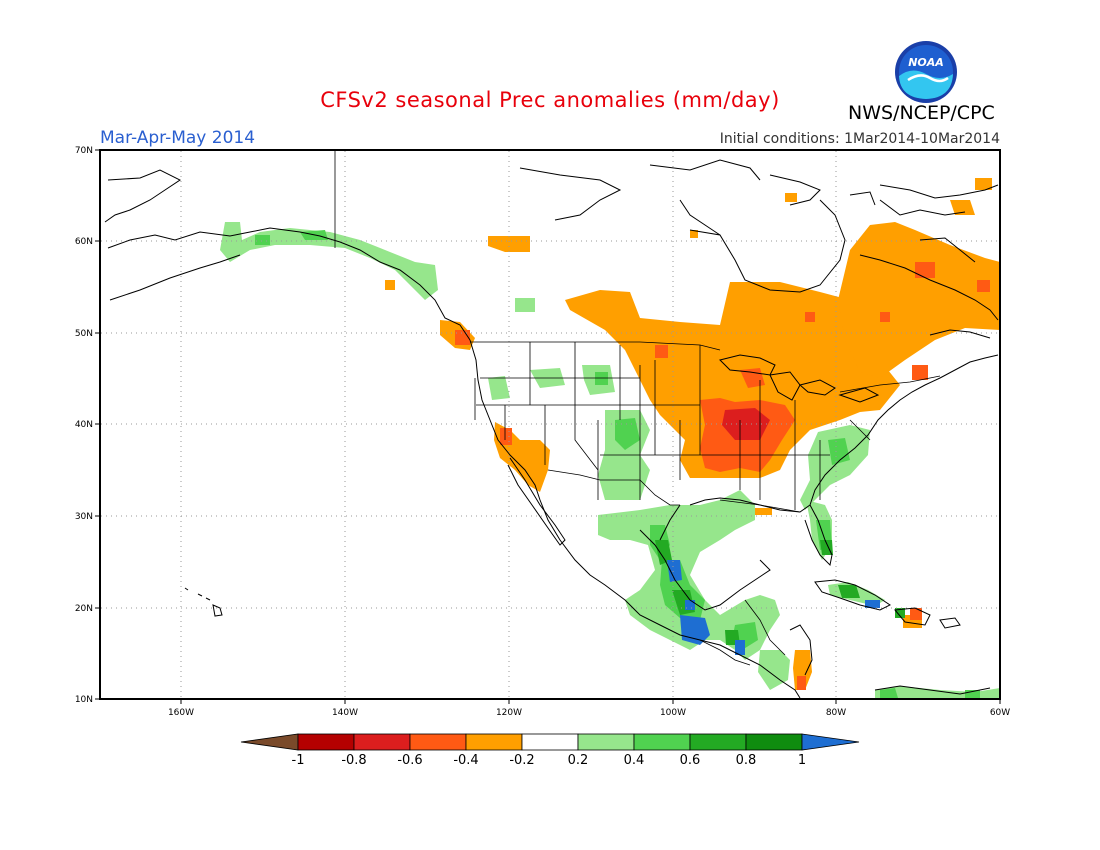 Image resolution: width=1100 pixels, height=850 pixels. What do you see at coordinates (1000, 713) in the screenshot?
I see `lon-label: 60W` at bounding box center [1000, 713].